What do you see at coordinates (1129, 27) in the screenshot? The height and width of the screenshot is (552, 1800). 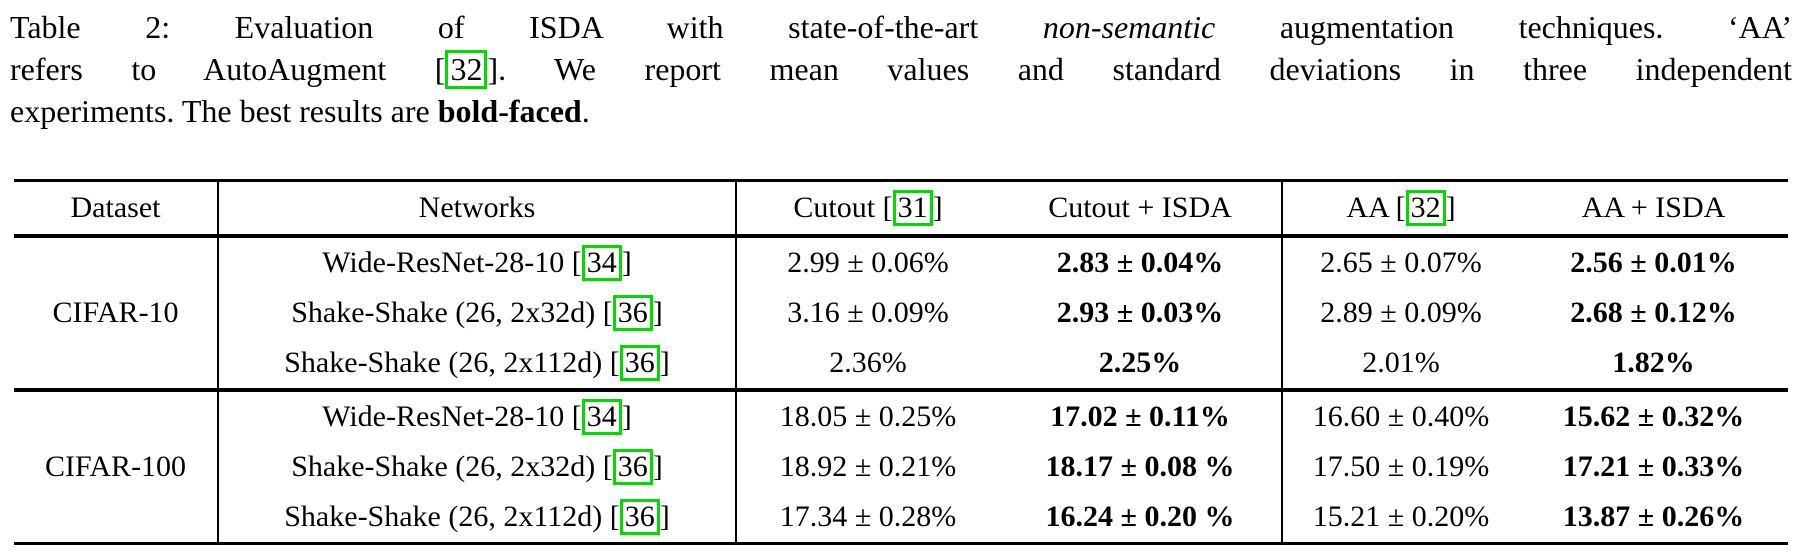 I see `caption-italic-term: non-semantic` at bounding box center [1129, 27].